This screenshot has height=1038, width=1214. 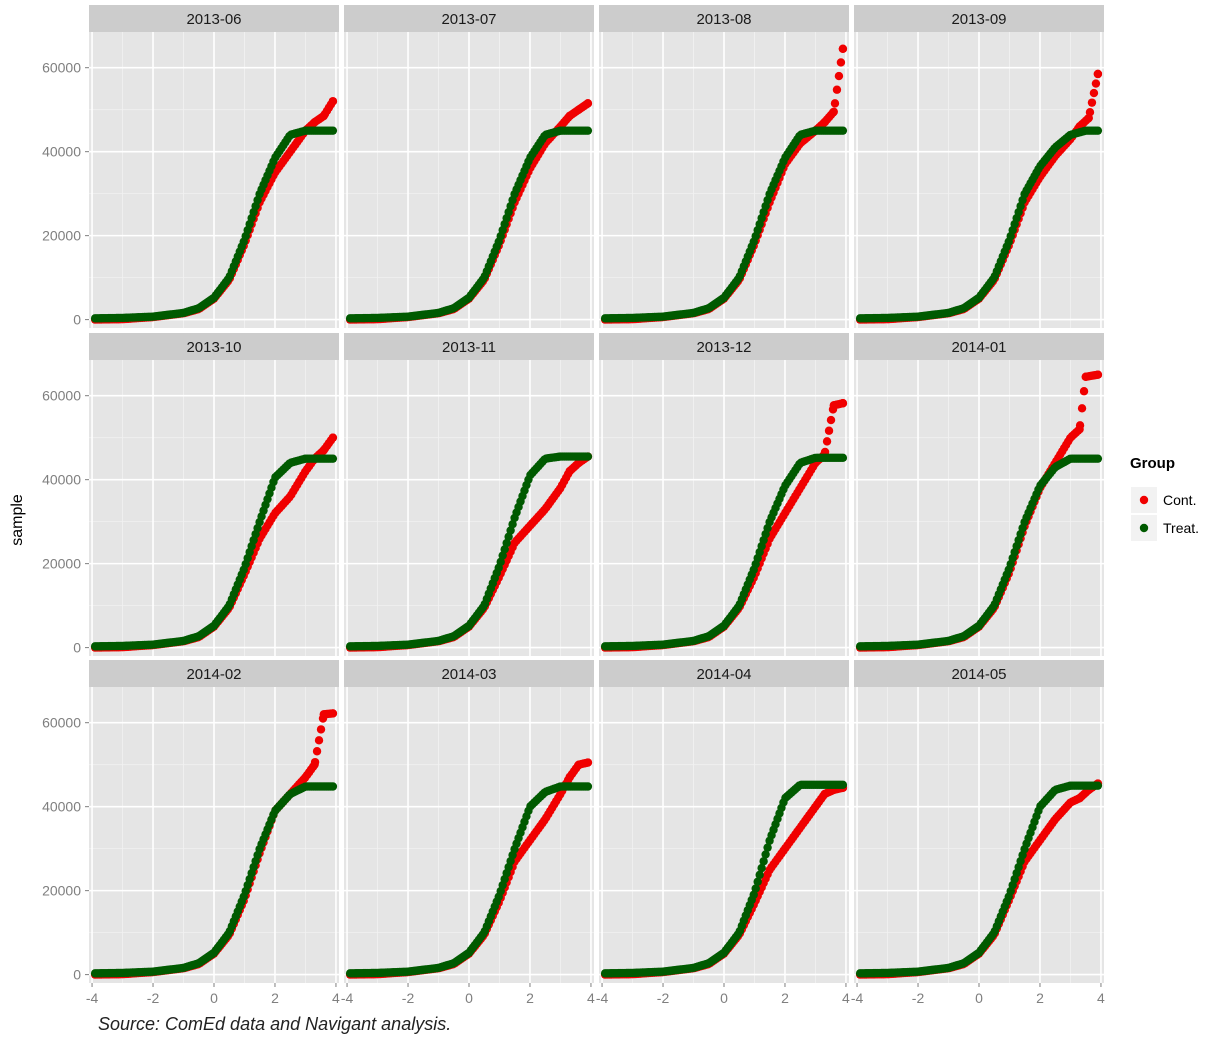 I want to click on facet-label: 2013-08, so click(x=723, y=19).